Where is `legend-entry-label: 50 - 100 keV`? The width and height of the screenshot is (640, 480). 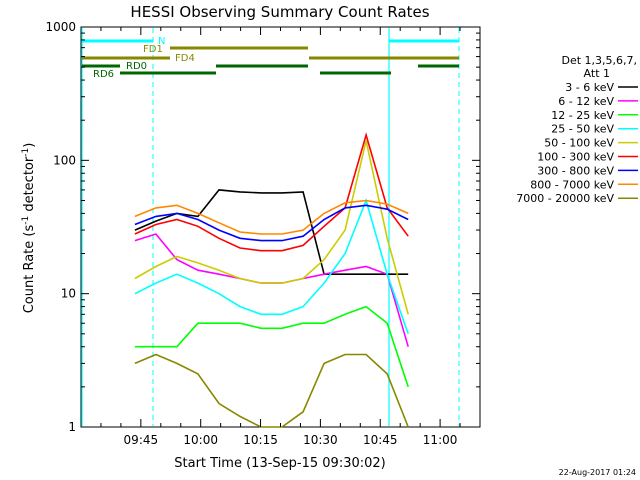
legend-entry-label: 50 - 100 keV is located at coordinates (579, 143).